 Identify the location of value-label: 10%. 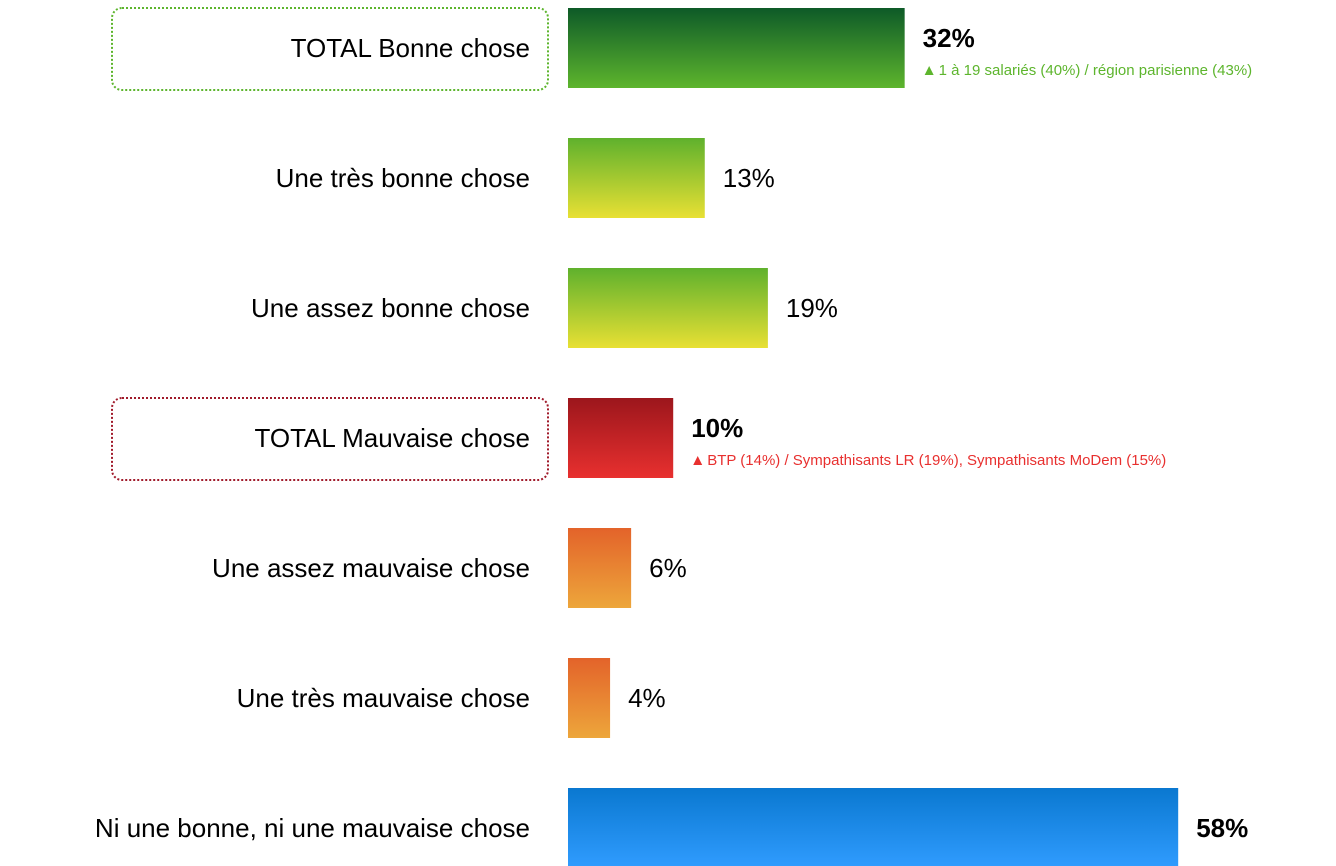
(717, 428).